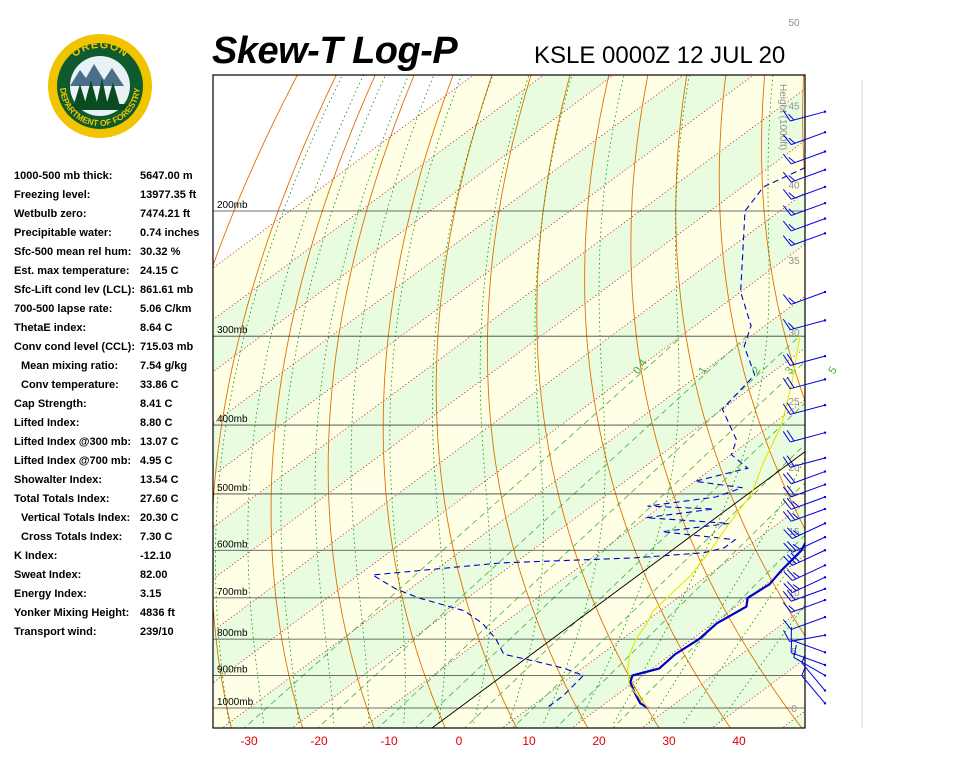 The width and height of the screenshot is (960, 768). Describe the element at coordinates (114, 272) in the screenshot. I see `index-row: Est. max temperature: 24.15 C` at that location.